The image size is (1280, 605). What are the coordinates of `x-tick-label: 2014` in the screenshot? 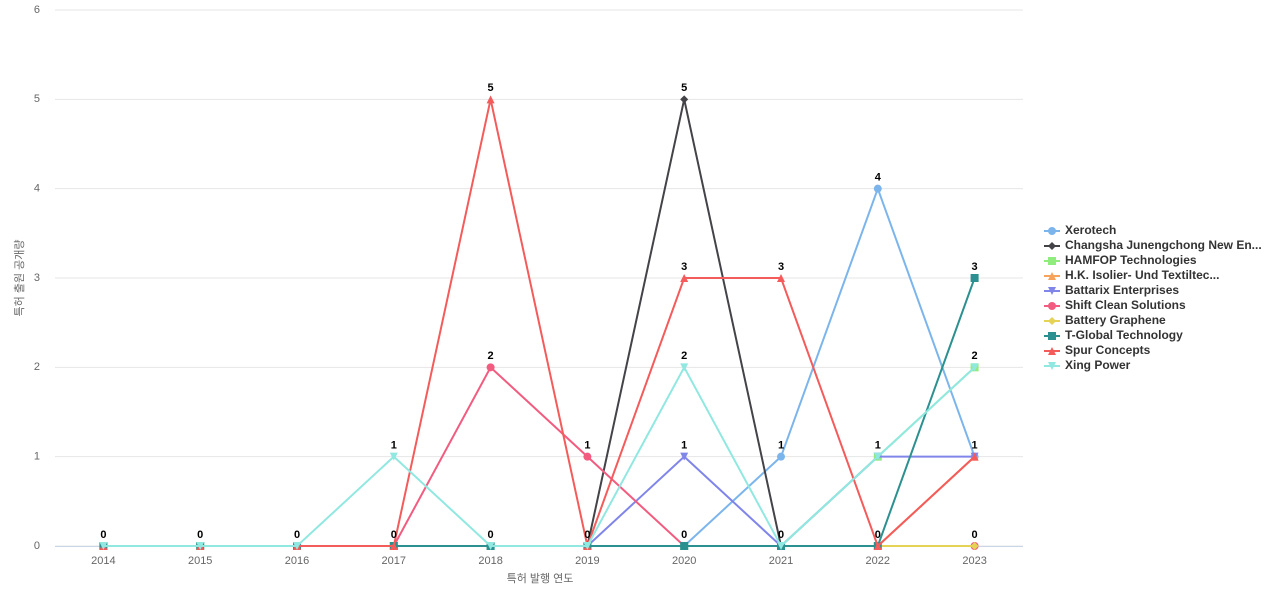 It's located at (103, 561).